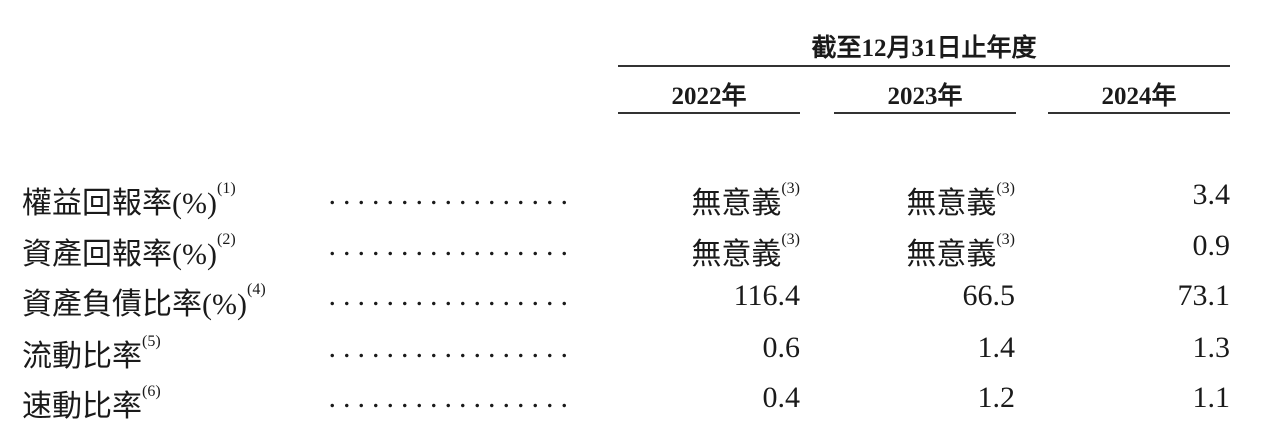 Image resolution: width=1262 pixels, height=431 pixels. What do you see at coordinates (1211, 397) in the screenshot?
I see `cell-value-text: 1.1` at bounding box center [1211, 397].